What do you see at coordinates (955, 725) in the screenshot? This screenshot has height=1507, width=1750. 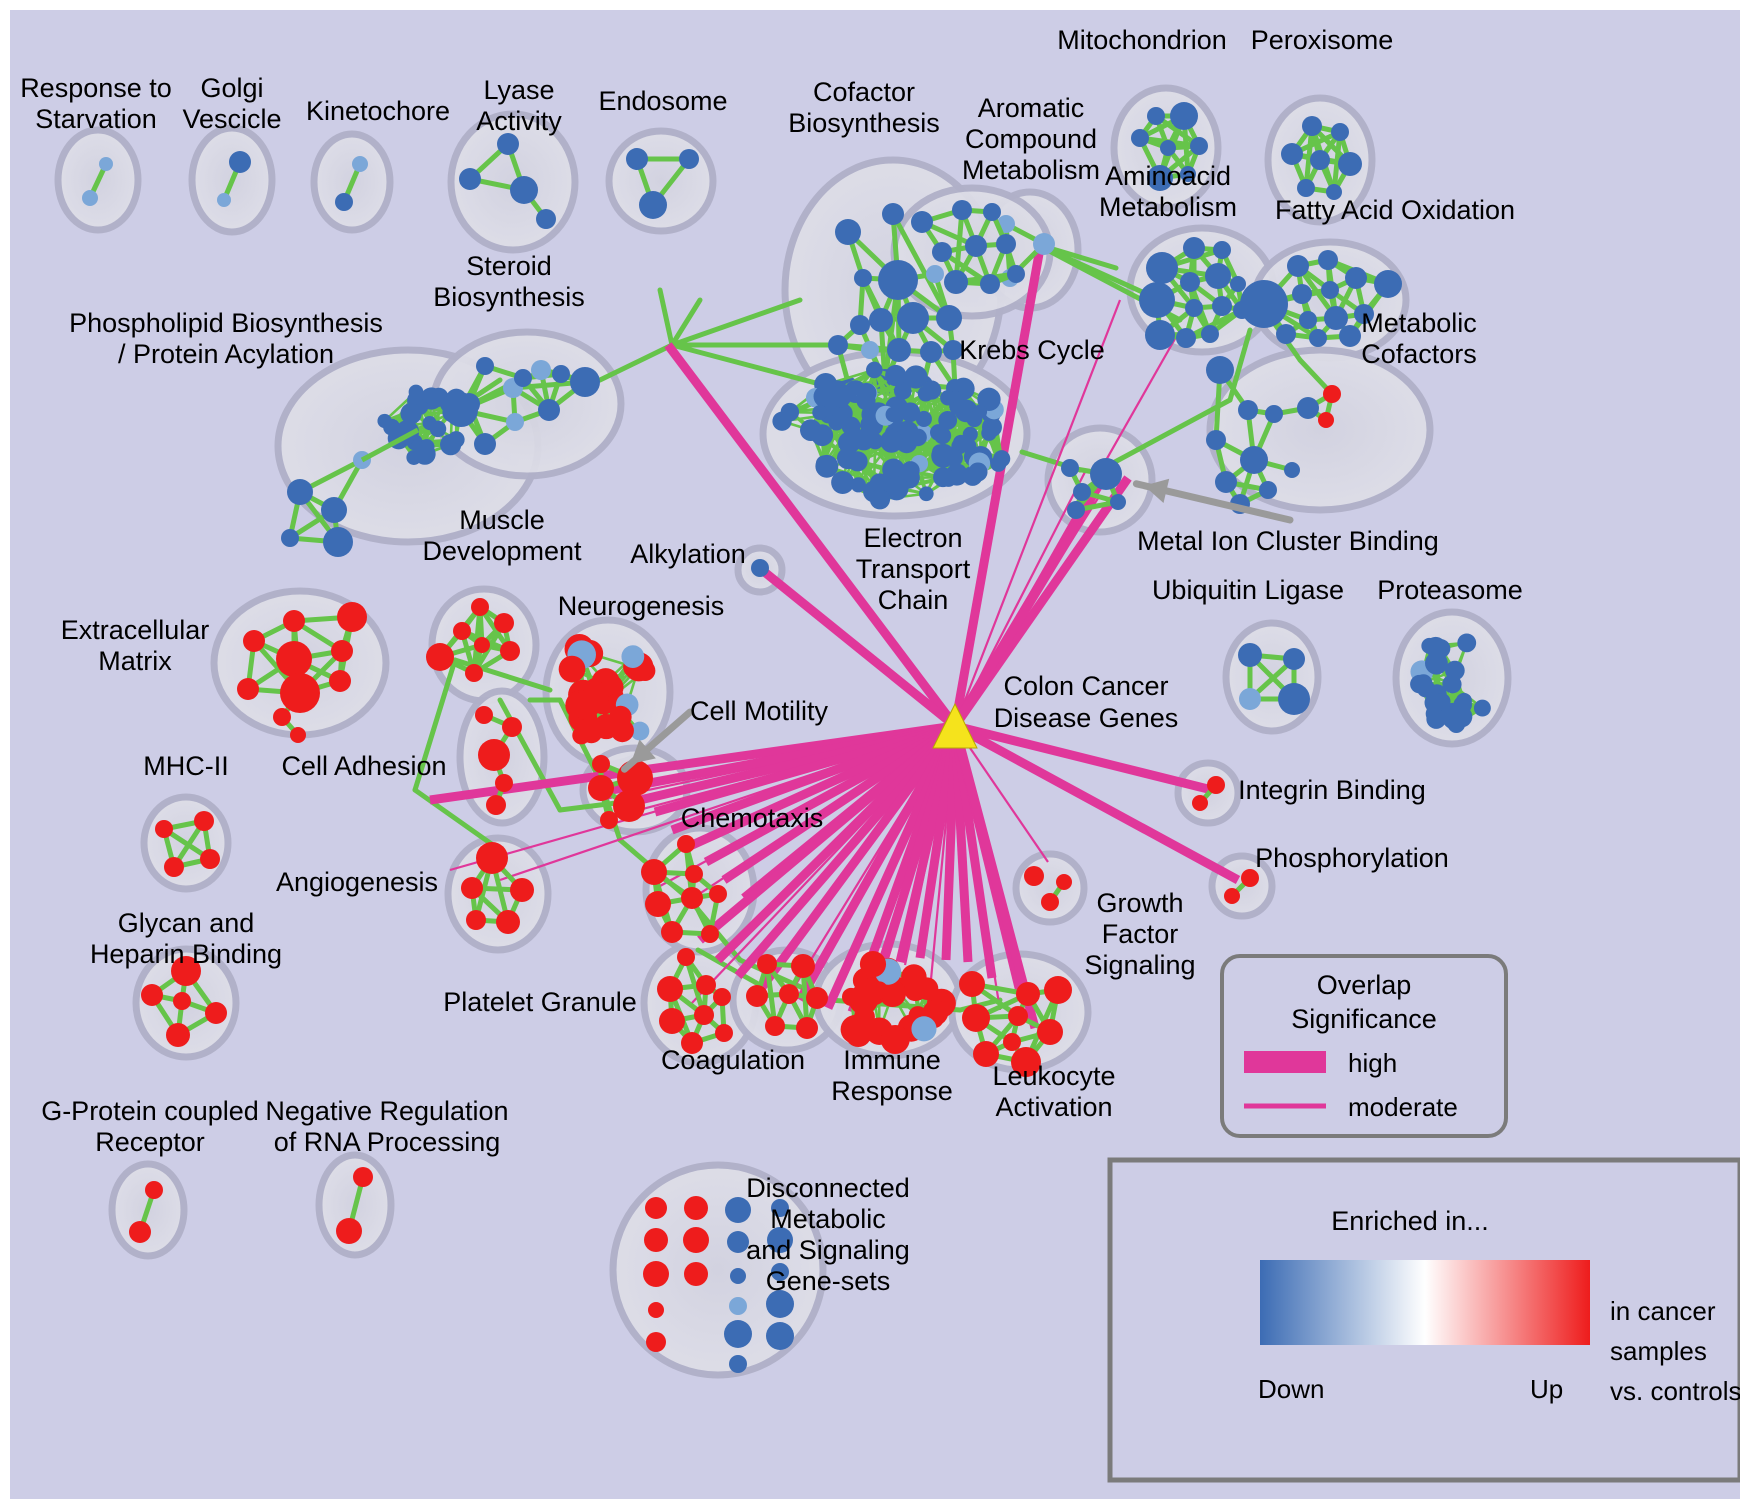 I see `hub-node-colon-cancer-disease-genes` at bounding box center [955, 725].